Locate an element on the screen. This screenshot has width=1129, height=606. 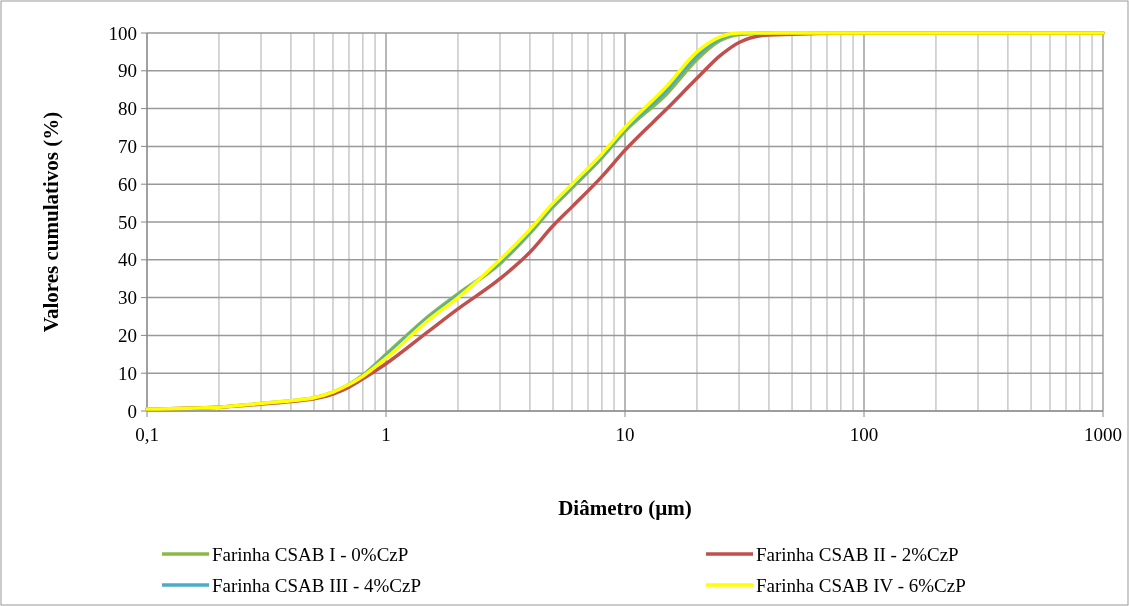
y-tick-label: 100 is located at coordinates (122, 33).